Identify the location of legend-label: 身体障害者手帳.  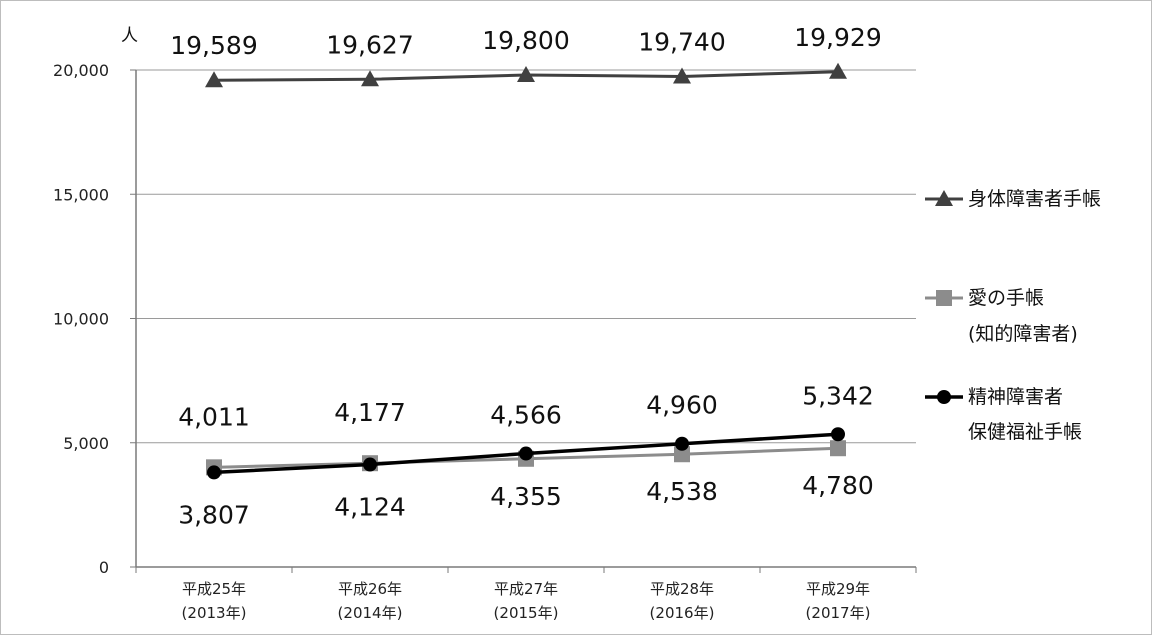
(1034, 199).